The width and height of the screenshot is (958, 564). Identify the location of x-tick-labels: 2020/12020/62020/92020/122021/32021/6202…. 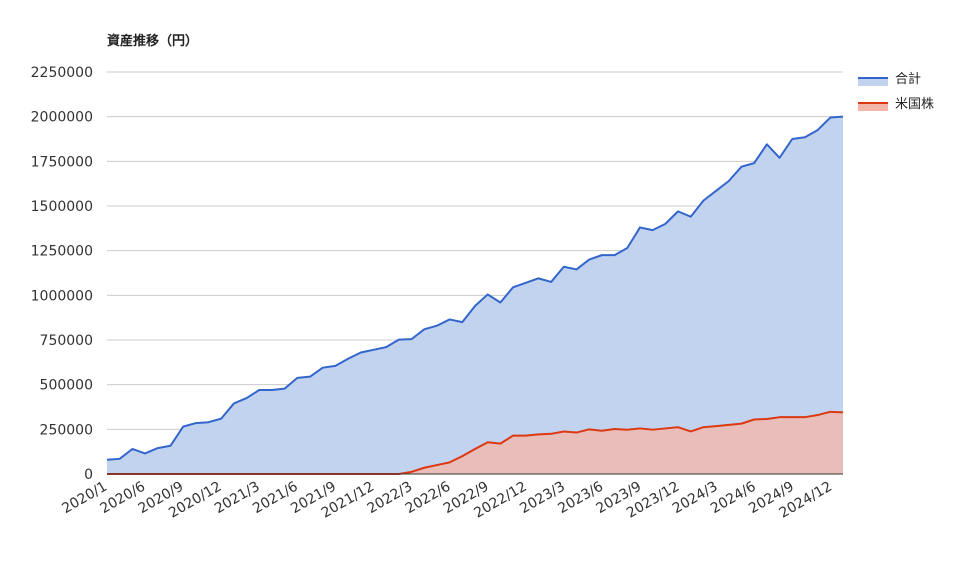
(447, 500).